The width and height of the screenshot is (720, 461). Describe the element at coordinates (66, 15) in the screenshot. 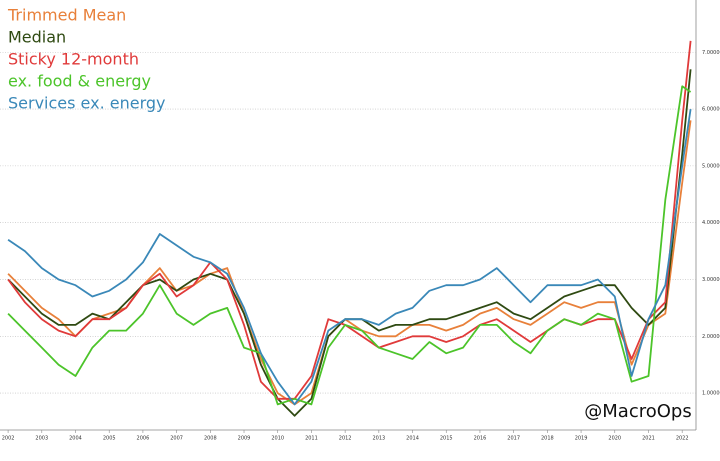

I see `legend-entry: Trimmed Mean` at that location.